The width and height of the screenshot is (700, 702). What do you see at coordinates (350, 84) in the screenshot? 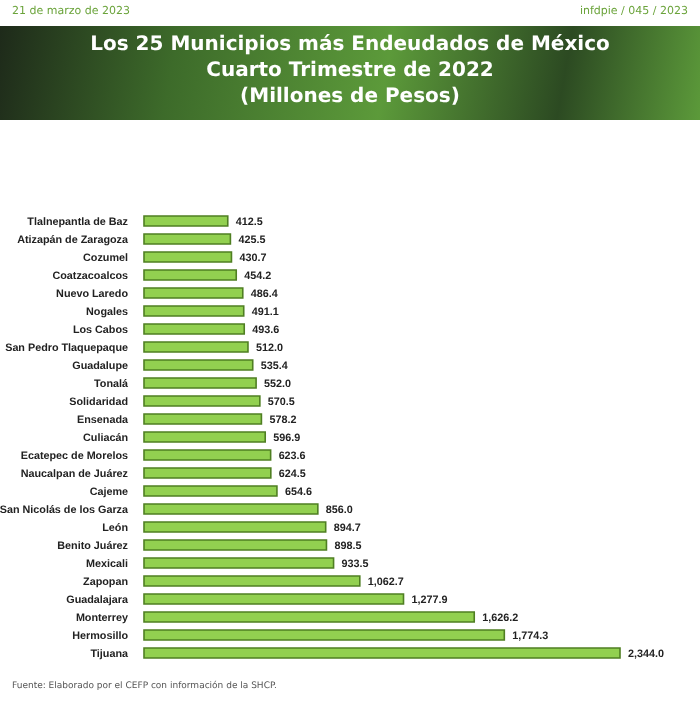
I see `chart-subtitle: Cuarto Trimestre de 2022 (Millones de Pesos)` at bounding box center [350, 84].